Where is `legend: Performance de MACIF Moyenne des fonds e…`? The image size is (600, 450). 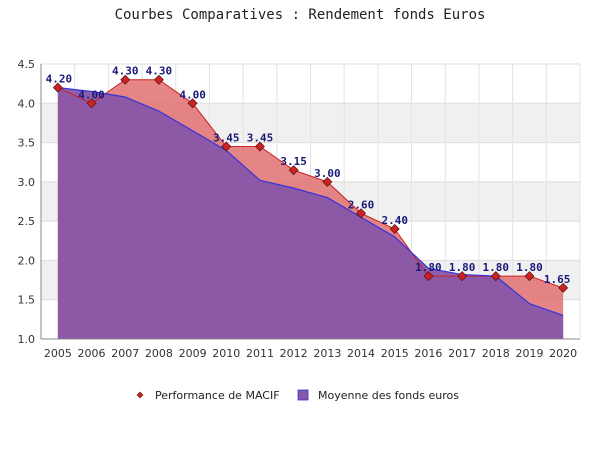
legend: Performance de MACIF Moyenne des fonds e… is located at coordinates (297, 395).